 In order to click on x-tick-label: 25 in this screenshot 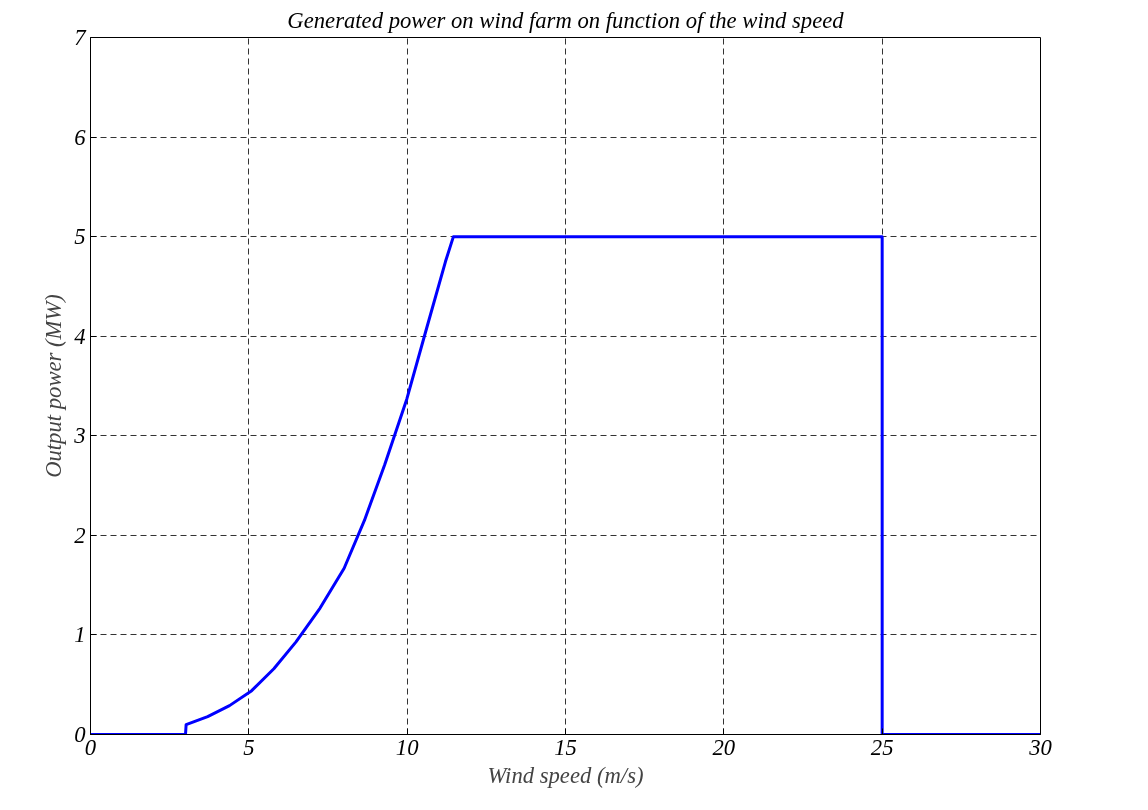, I will do `click(882, 747)`.